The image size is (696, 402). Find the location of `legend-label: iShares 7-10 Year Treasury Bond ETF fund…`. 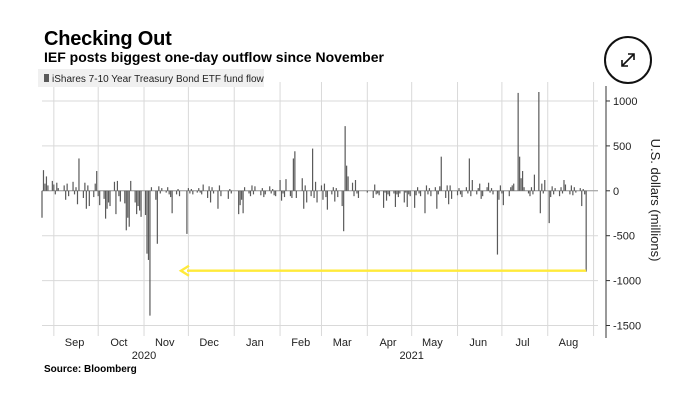

legend-label: iShares 7-10 Year Treasury Bond ETF fund… is located at coordinates (158, 79).